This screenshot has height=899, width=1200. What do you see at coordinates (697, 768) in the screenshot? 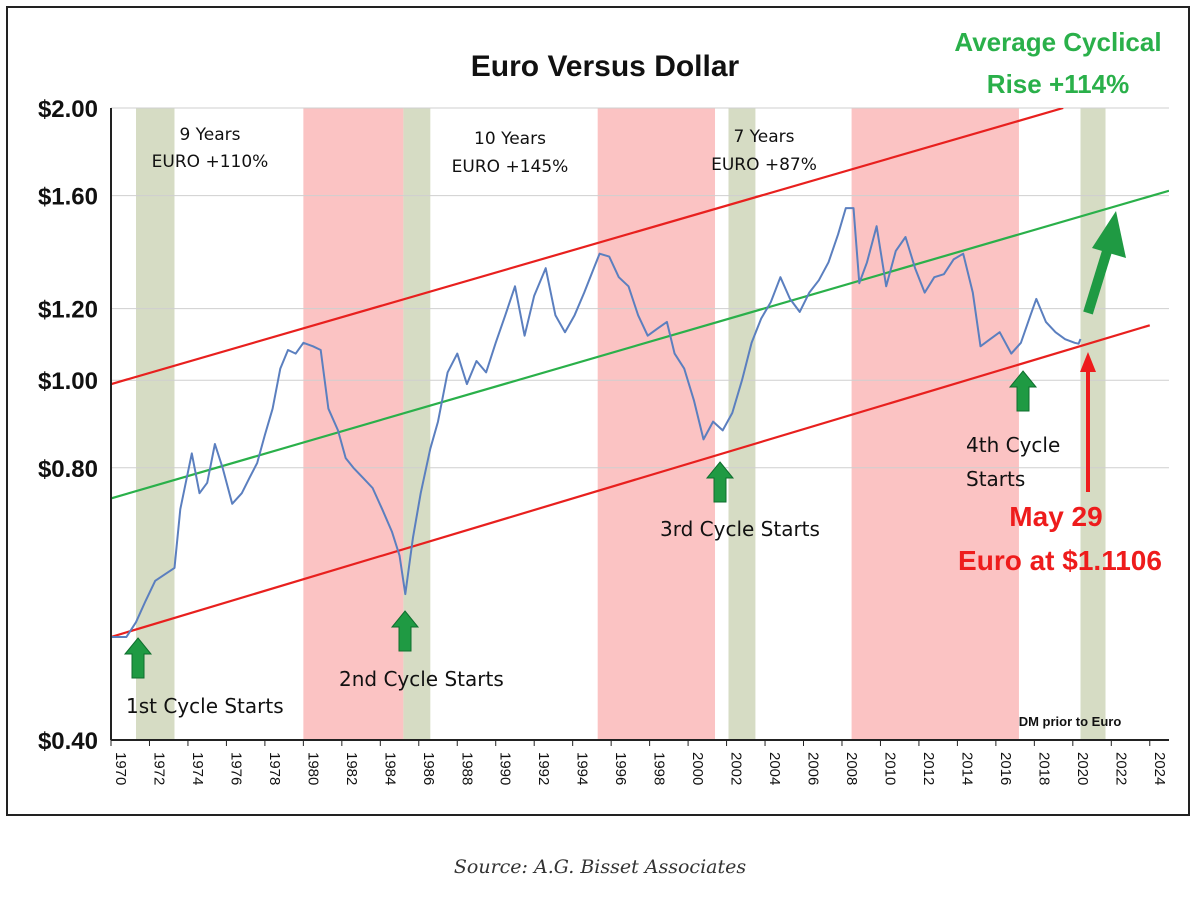
I see `x-tick-label: 2000` at bounding box center [697, 768].